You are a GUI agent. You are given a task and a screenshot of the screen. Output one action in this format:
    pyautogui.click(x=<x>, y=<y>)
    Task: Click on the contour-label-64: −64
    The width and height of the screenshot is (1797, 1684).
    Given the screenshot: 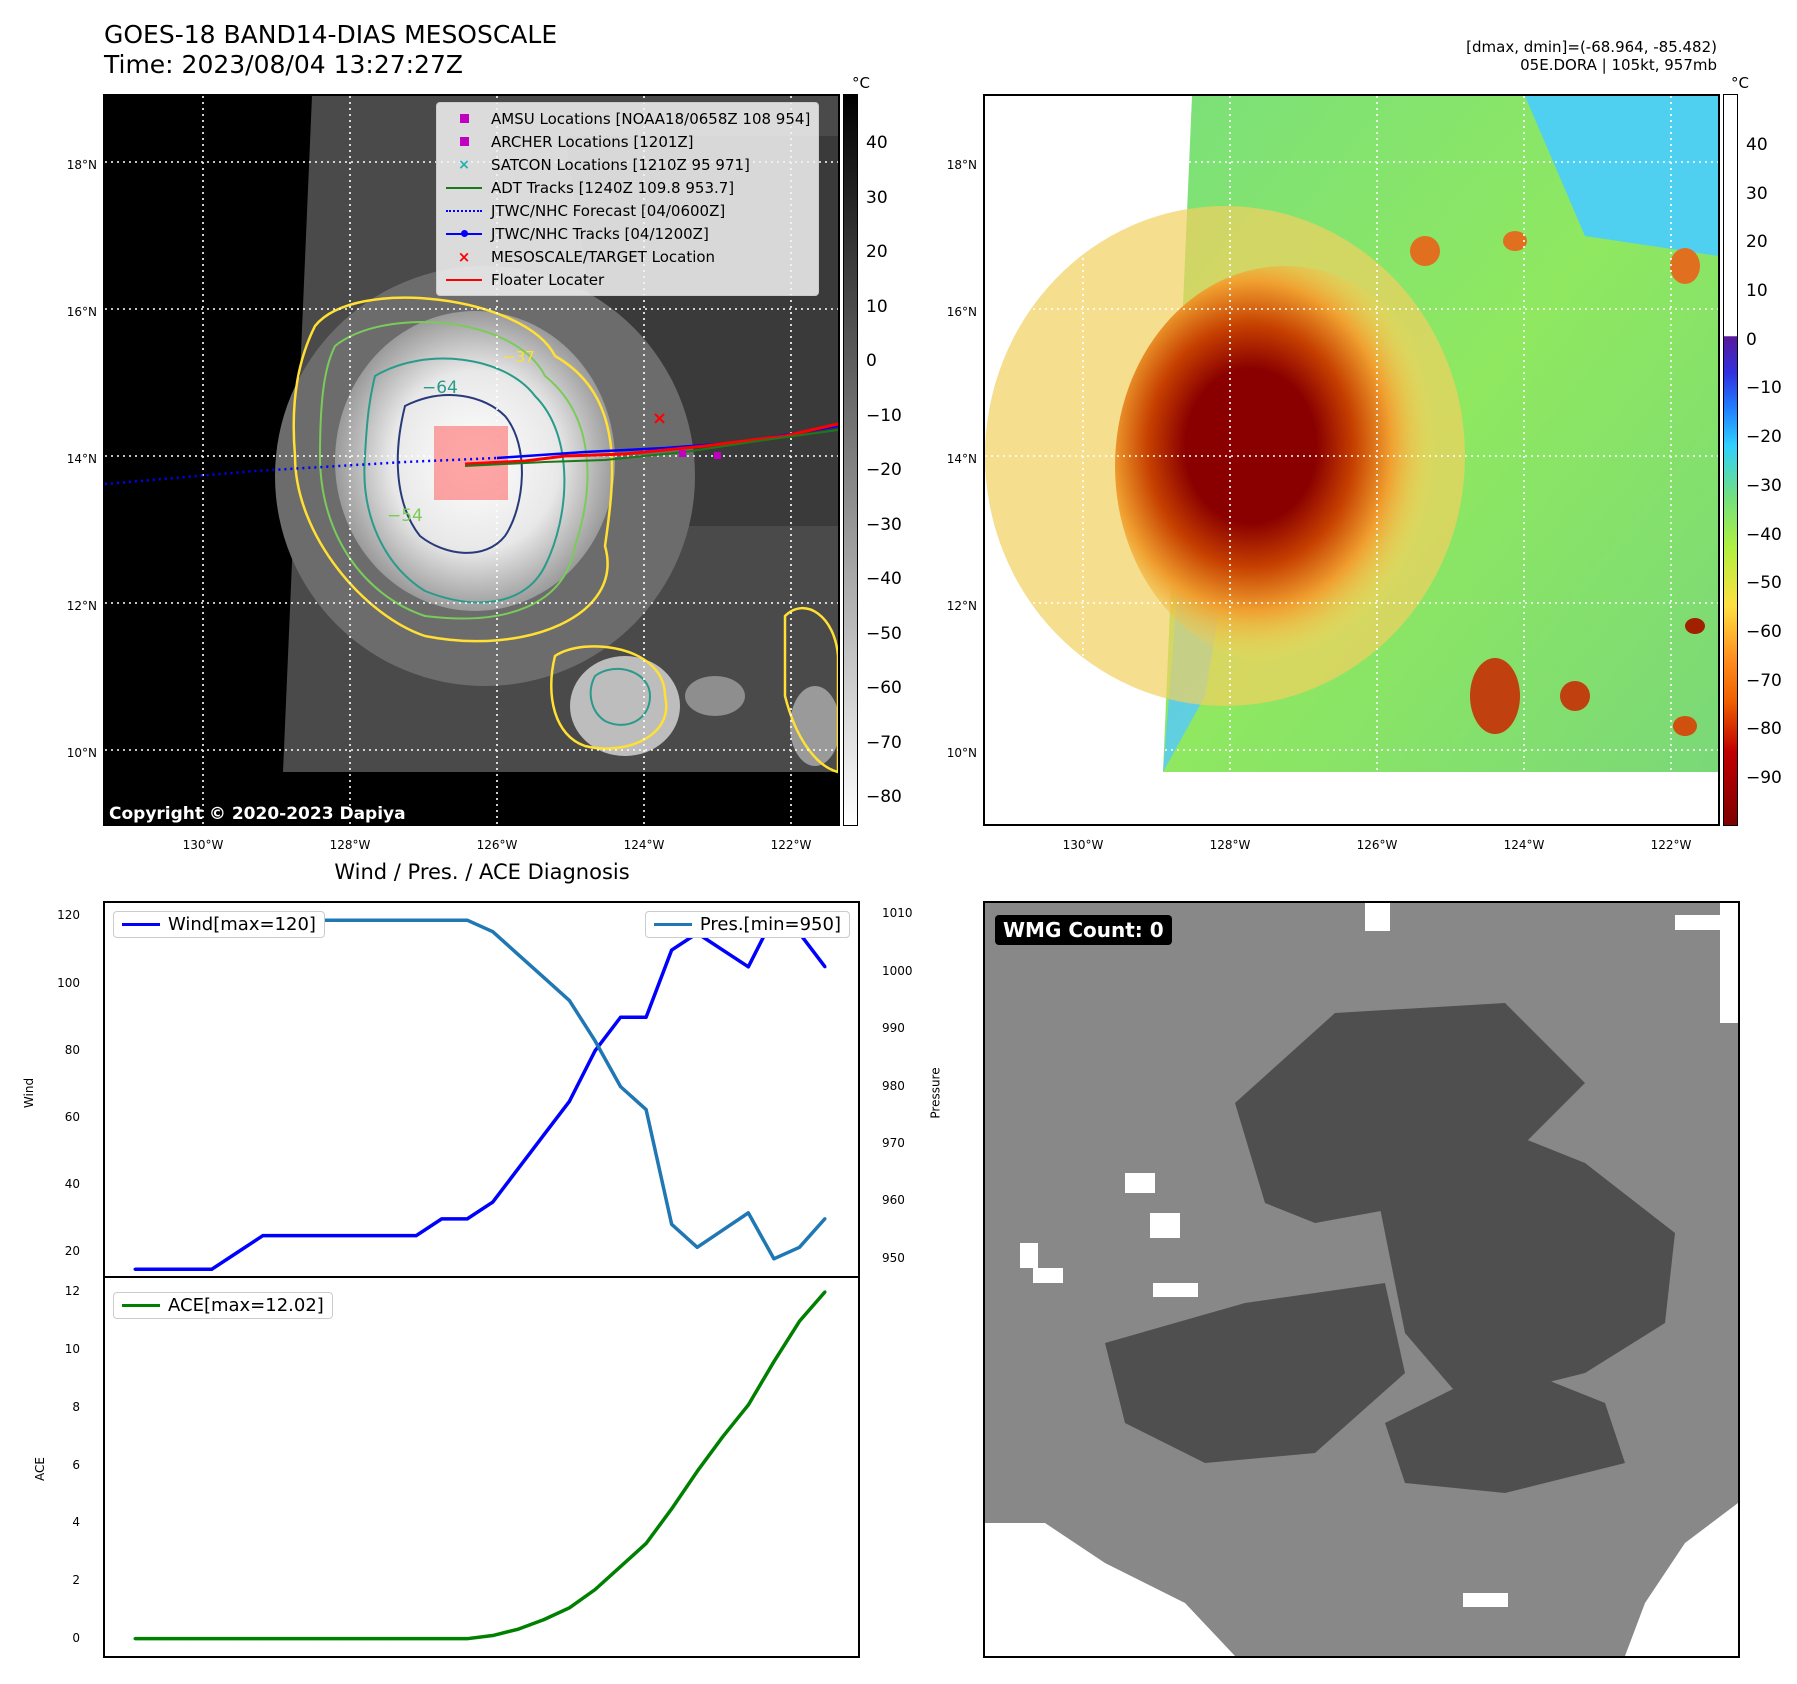 What is the action you would take?
    pyautogui.click(x=440, y=388)
    